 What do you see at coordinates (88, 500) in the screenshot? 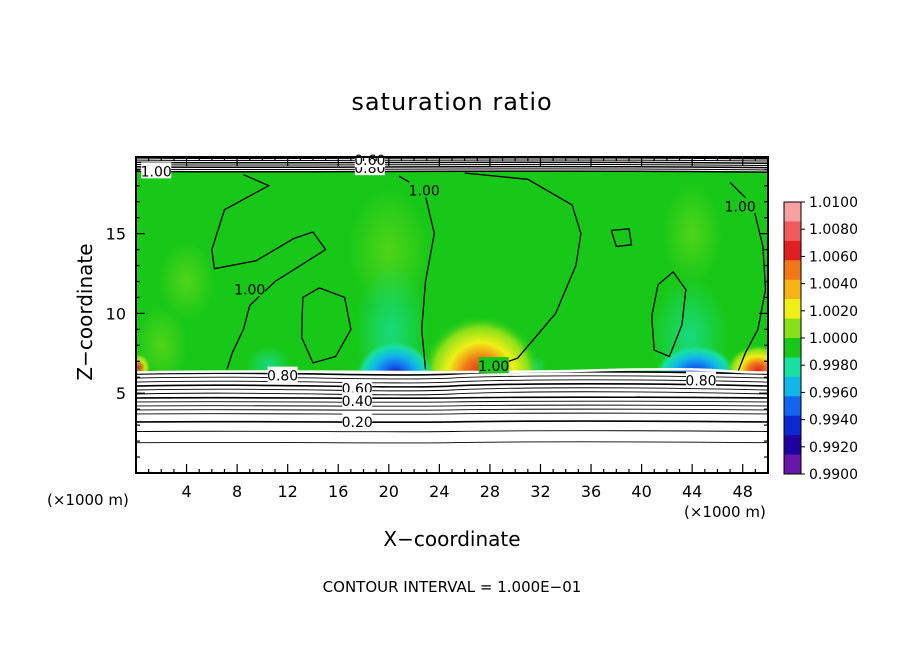
I see `y-unit-label: (×1000 m)` at bounding box center [88, 500].